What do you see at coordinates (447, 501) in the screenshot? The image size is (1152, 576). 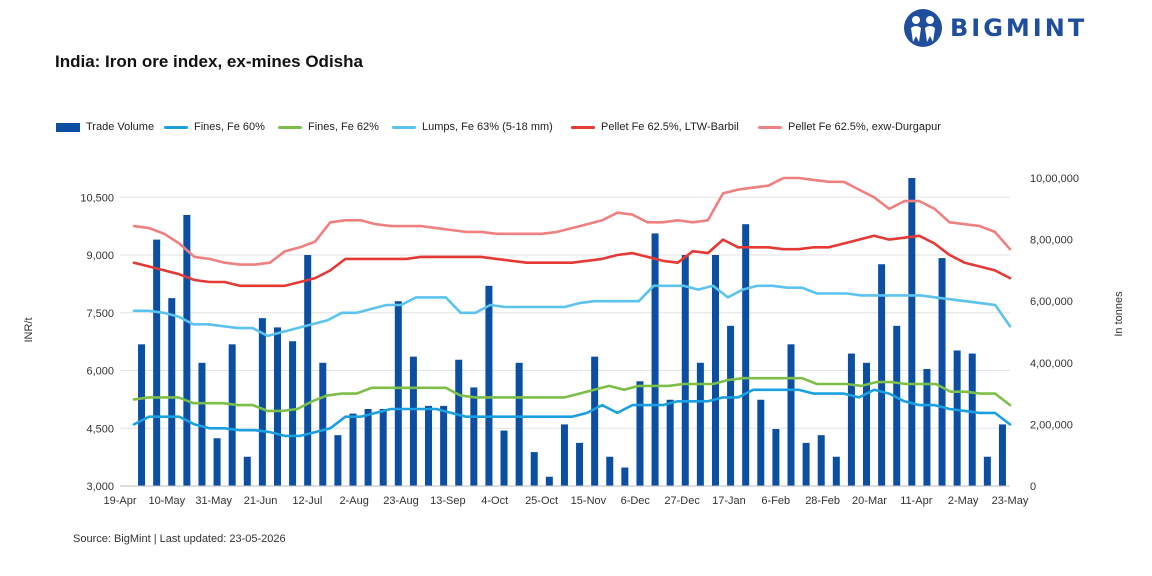 I see `x-tick-label: 13-Sep` at bounding box center [447, 501].